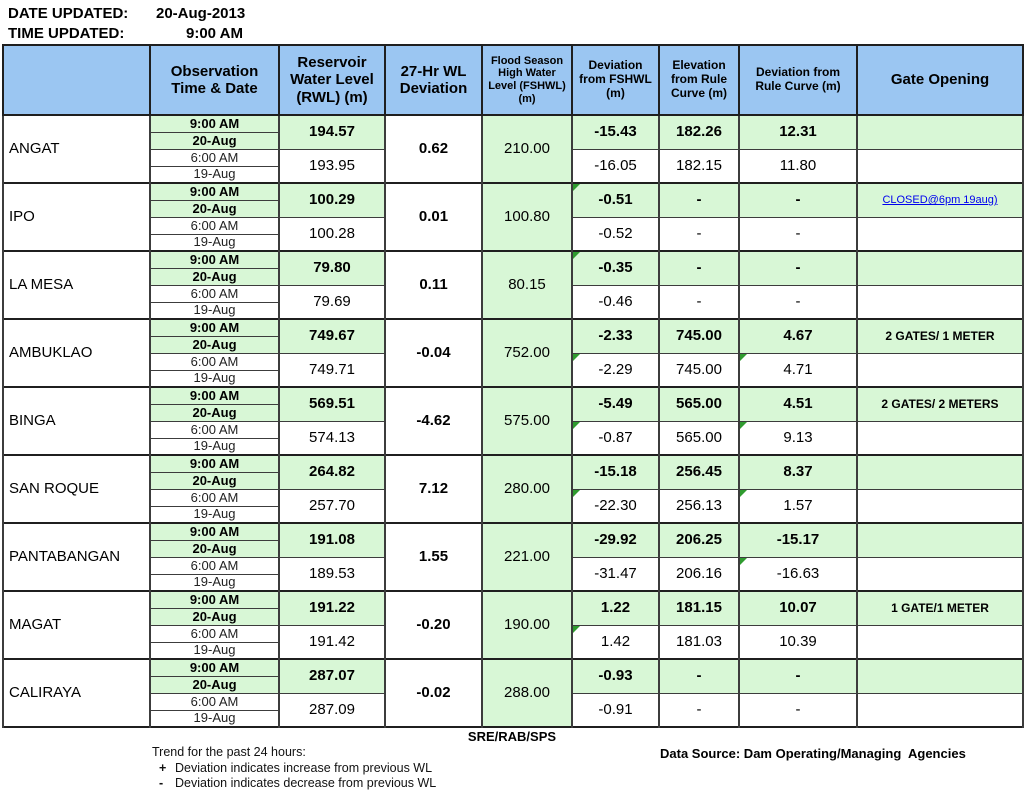  I want to click on header-deviation-from-rule-curve: Deviation from Rule Curve (m), so click(798, 80).